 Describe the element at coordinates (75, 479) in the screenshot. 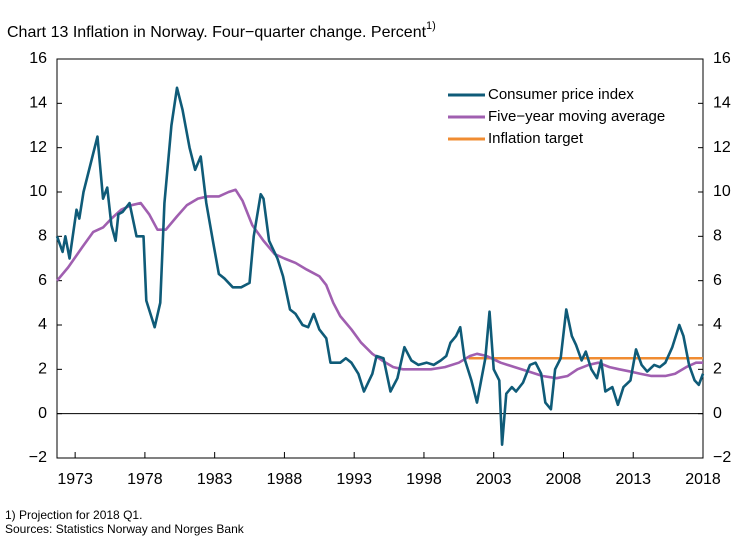

I see `x-tick-label: 1973` at that location.